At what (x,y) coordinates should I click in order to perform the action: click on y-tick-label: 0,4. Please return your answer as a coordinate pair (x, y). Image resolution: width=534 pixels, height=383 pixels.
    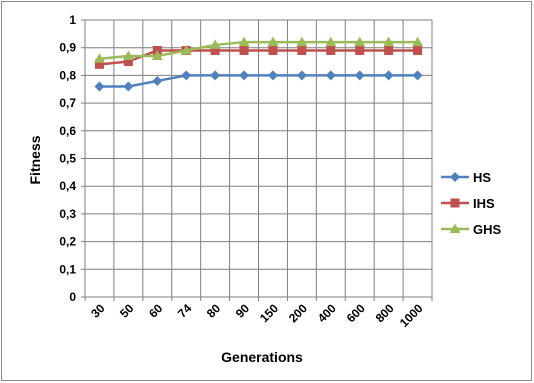
    Looking at the image, I should click on (67, 186).